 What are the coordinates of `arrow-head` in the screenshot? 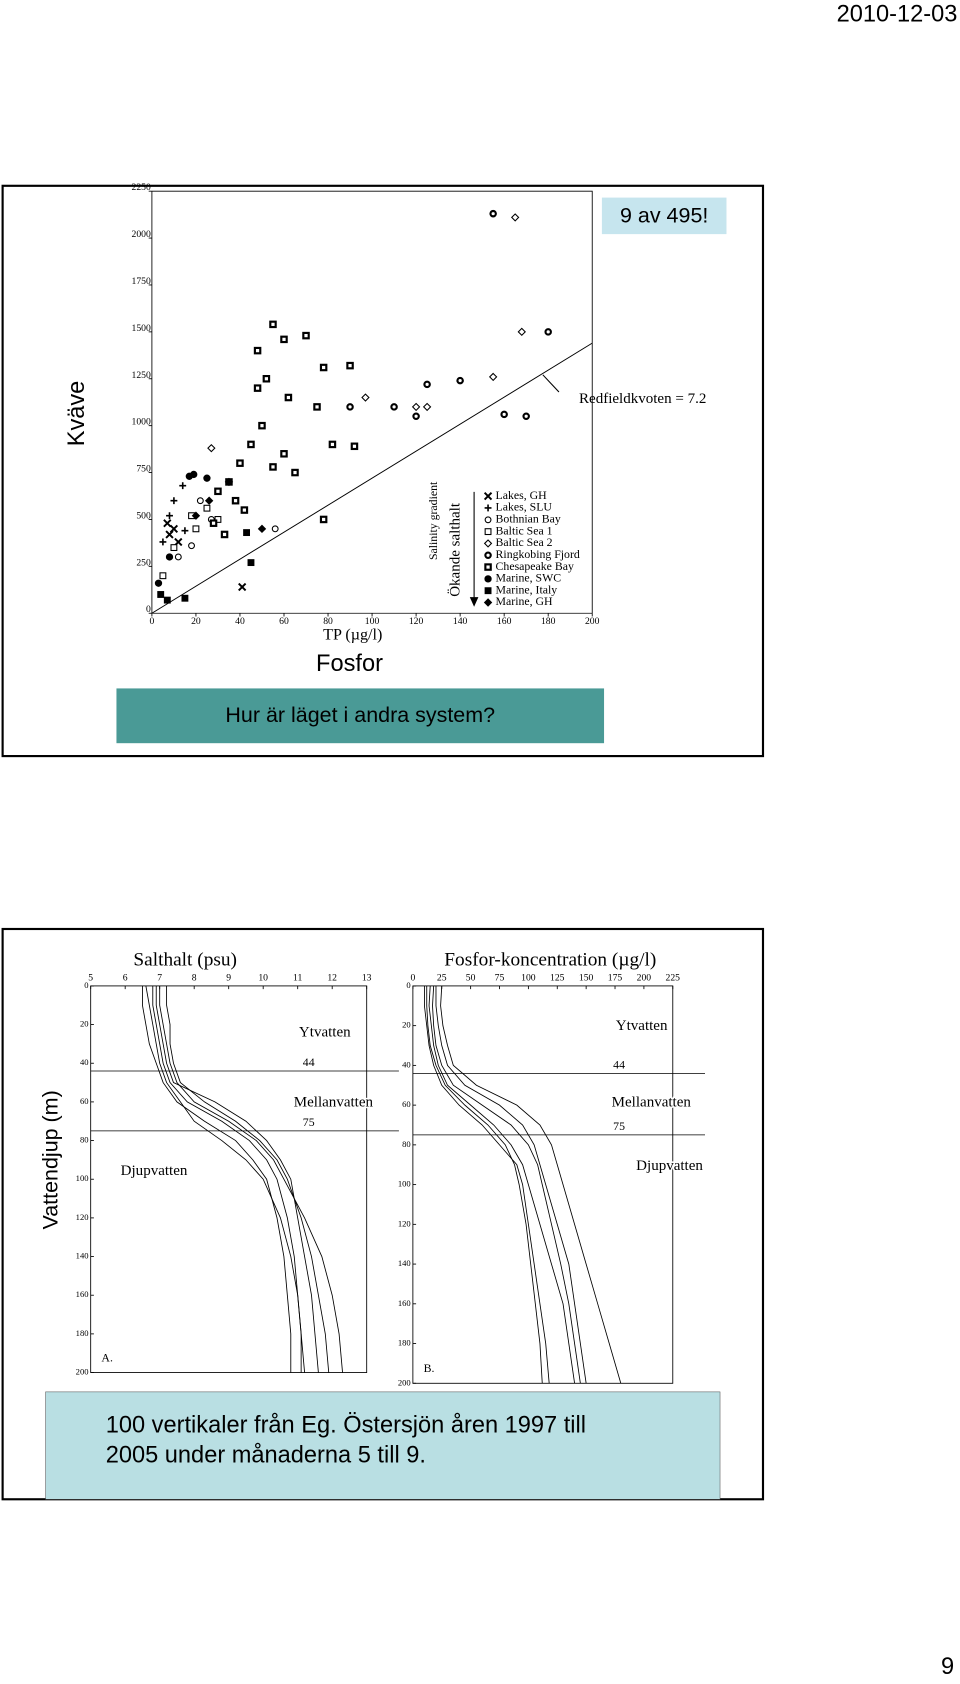 It's located at (474, 602).